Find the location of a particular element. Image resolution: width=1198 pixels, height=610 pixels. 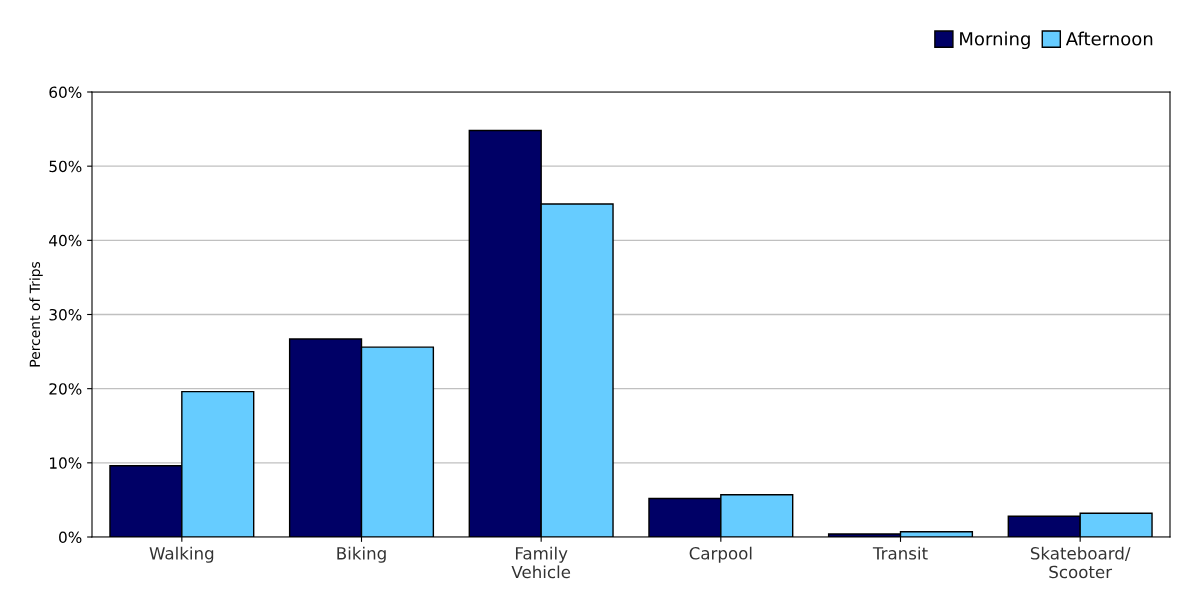

x-tick-label: Transit is located at coordinates (900, 553).